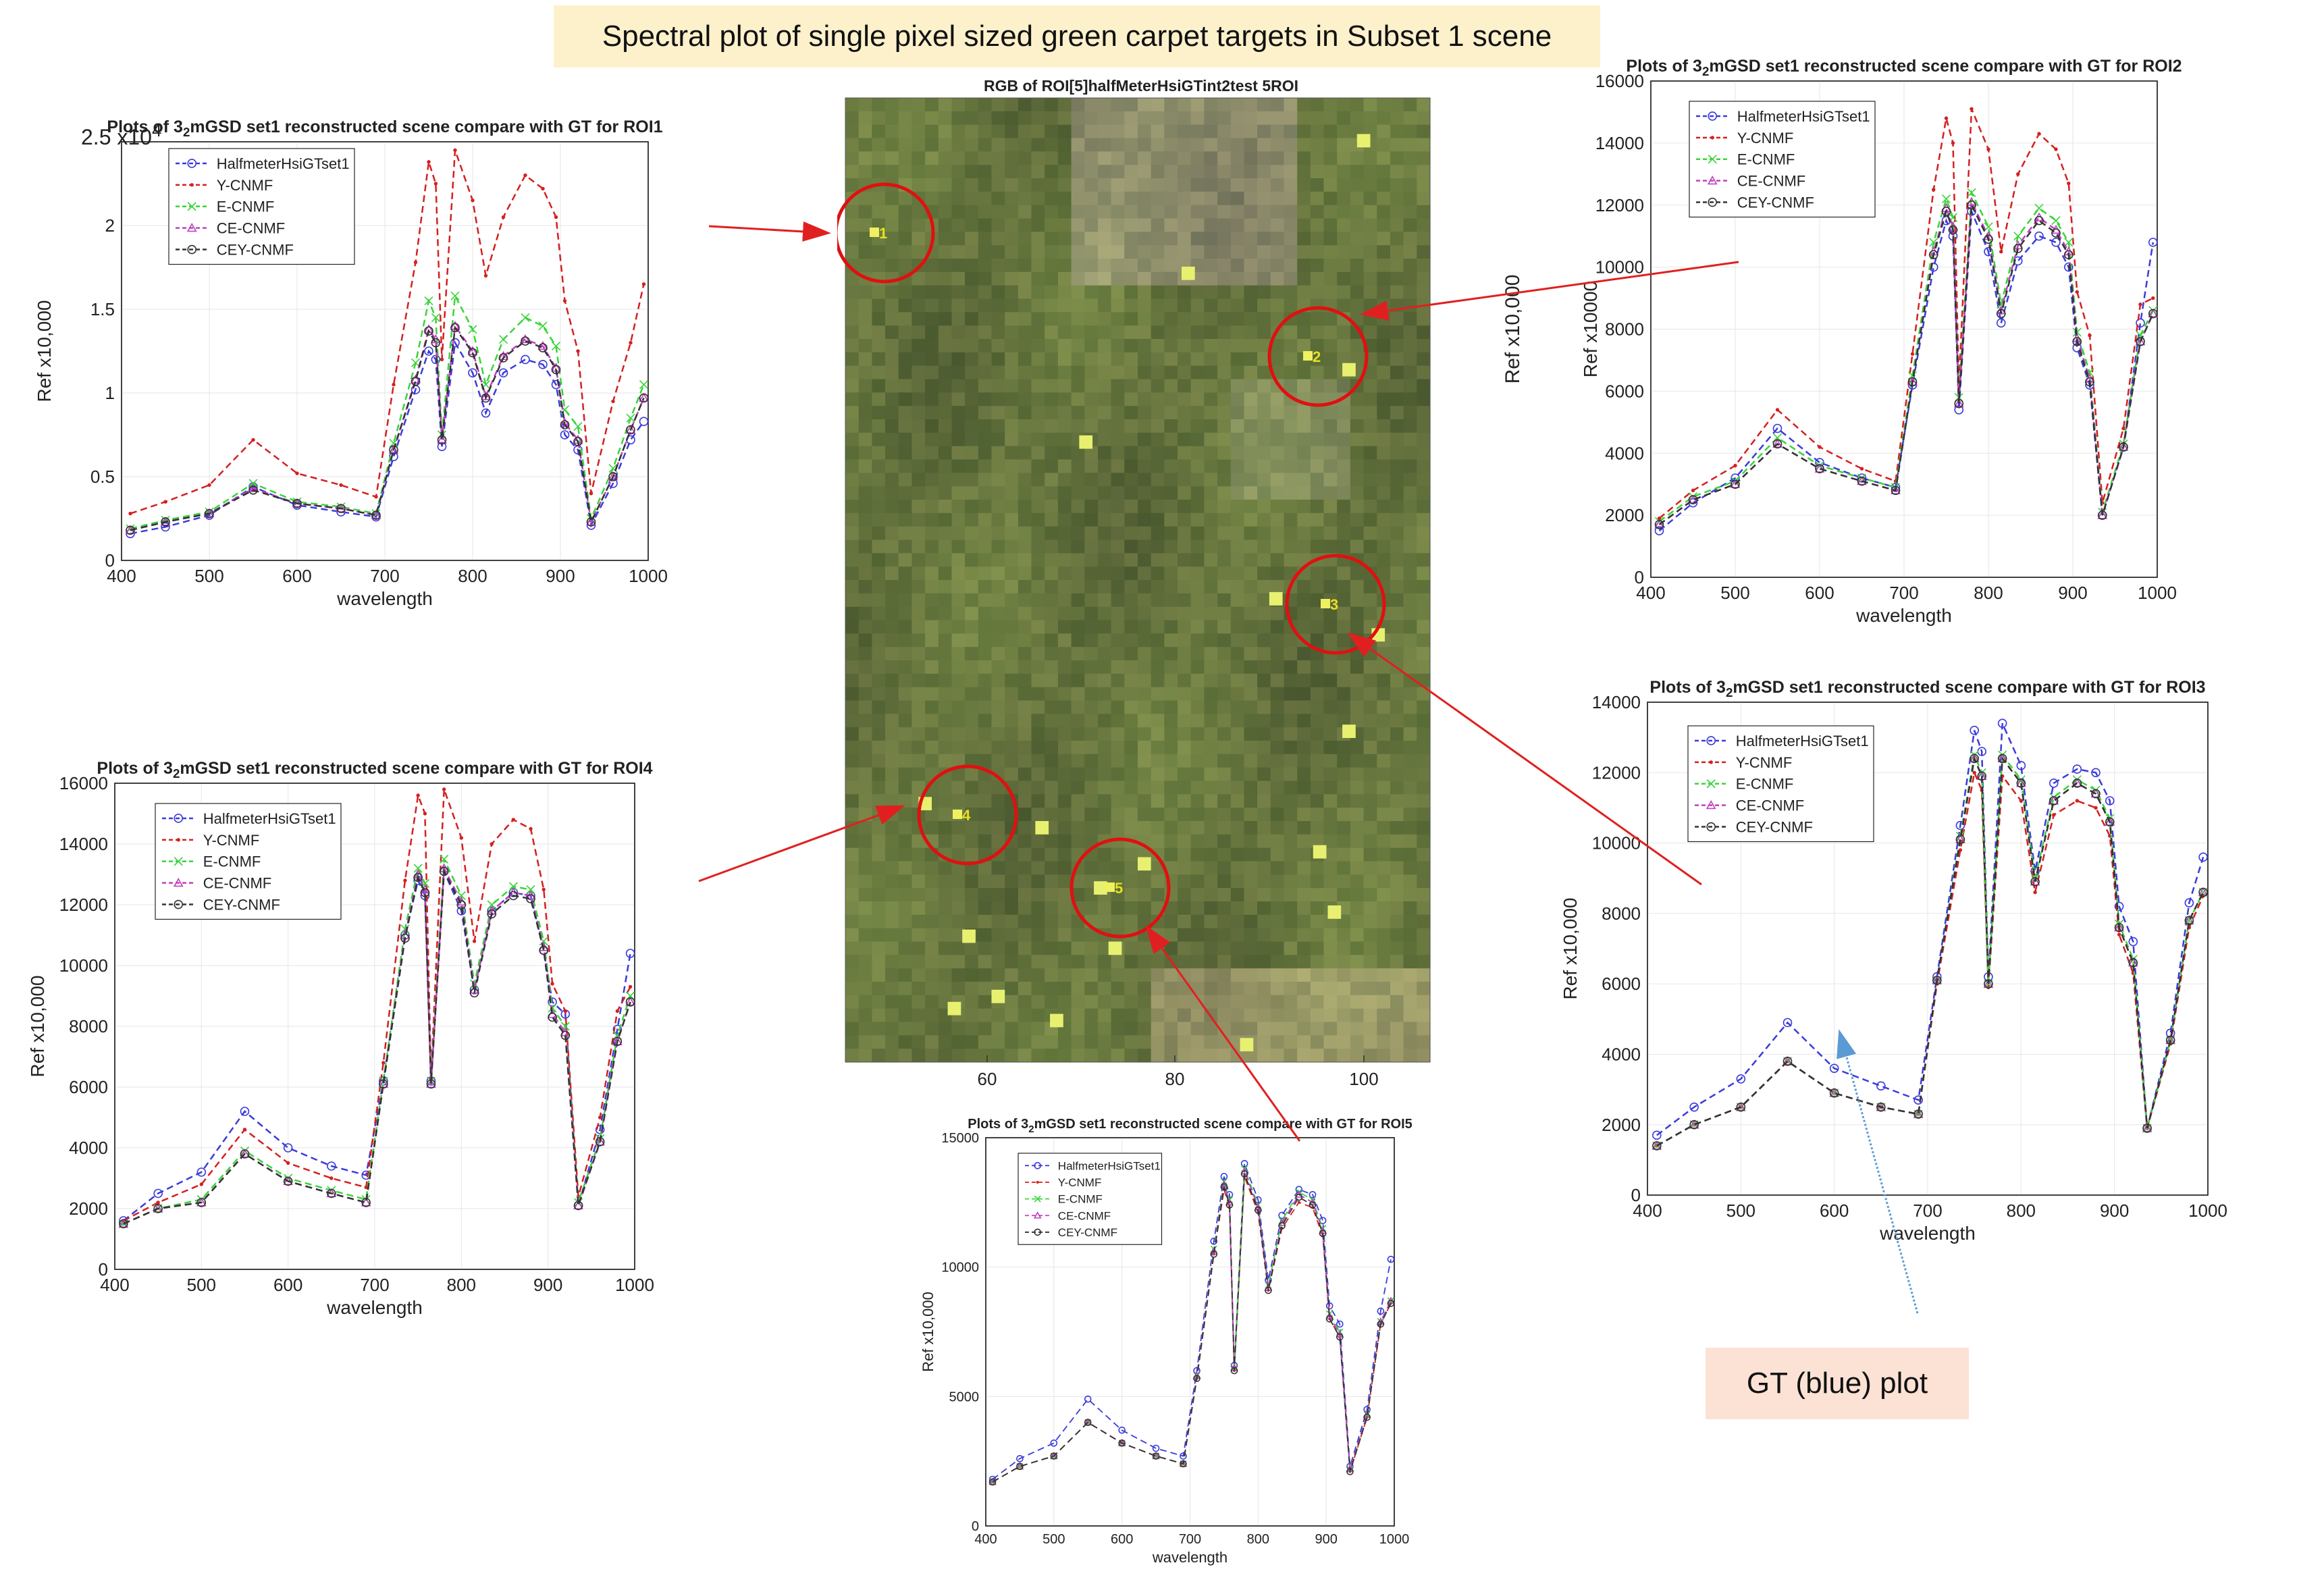 The height and width of the screenshot is (1584, 2324). Describe the element at coordinates (1621, 984) in the screenshot. I see `y-tick-label: 6000` at that location.